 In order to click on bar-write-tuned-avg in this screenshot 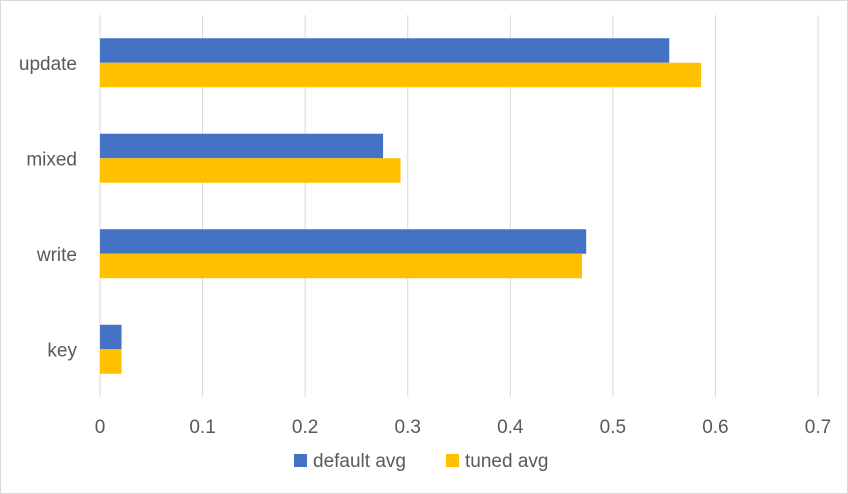, I will do `click(341, 266)`.